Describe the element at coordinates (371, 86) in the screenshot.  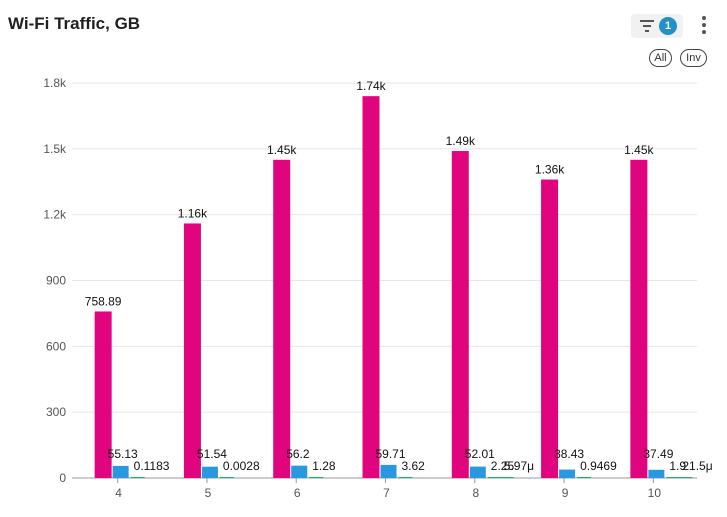
I see `data-label: 1.74k` at that location.